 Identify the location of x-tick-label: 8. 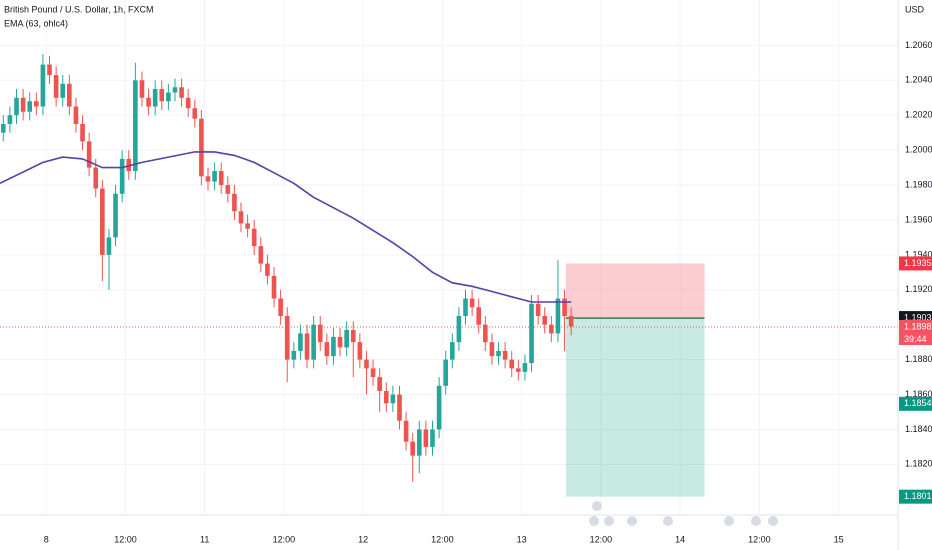
(46, 539).